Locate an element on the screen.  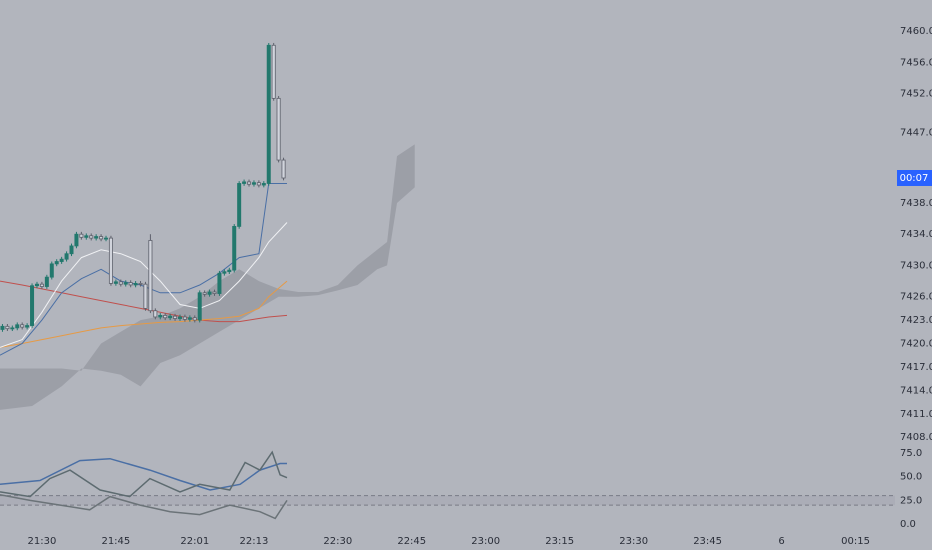
x-tick-label: 00:15 is located at coordinates (855, 541).